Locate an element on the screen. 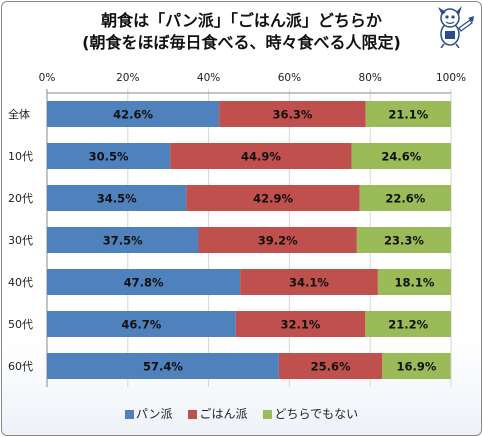  category-label-5: 50代 is located at coordinates (20, 324).